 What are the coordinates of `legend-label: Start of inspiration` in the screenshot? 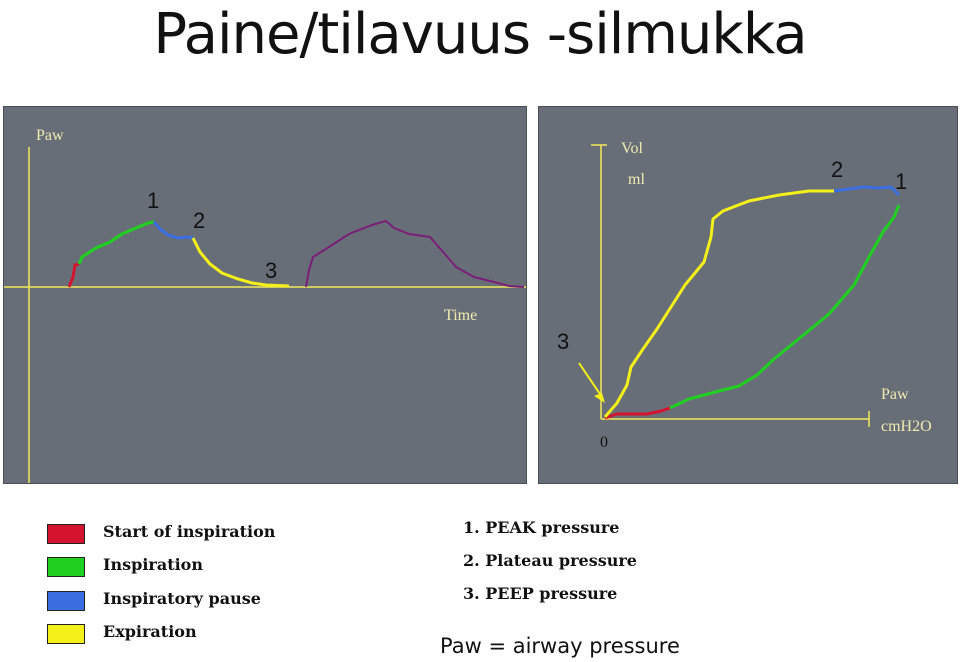 It's located at (189, 531).